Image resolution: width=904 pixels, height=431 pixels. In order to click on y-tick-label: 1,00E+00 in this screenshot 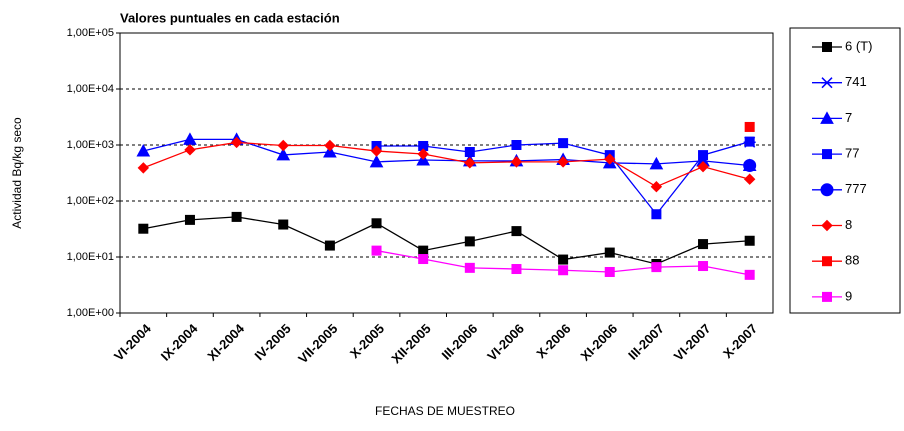, I will do `click(90, 313)`.